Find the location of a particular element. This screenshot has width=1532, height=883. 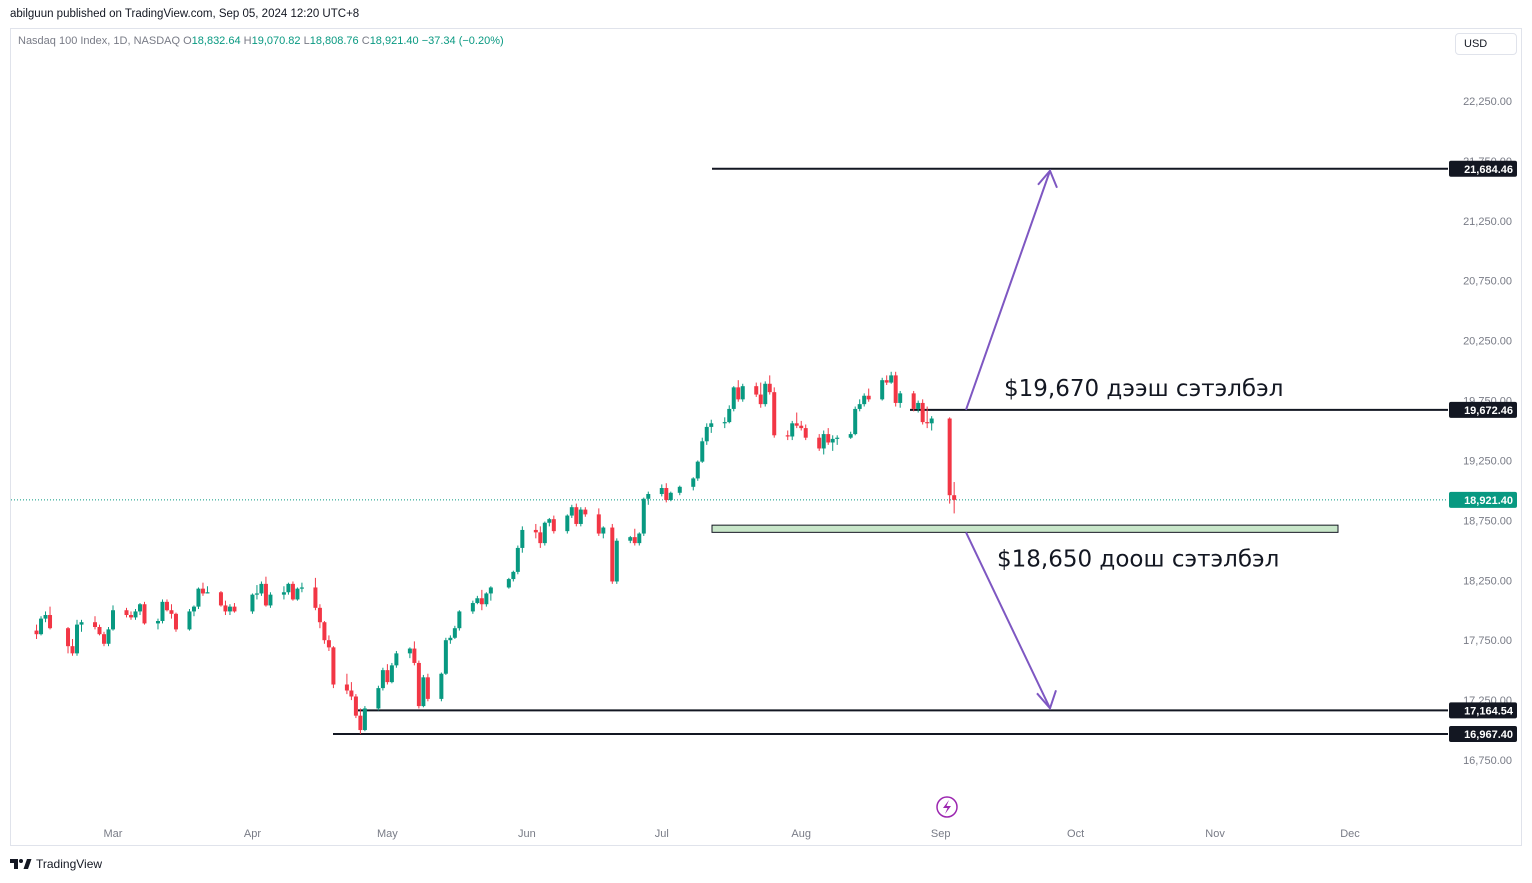

level-price-badge-text: 19,672.46 is located at coordinates (1488, 411).